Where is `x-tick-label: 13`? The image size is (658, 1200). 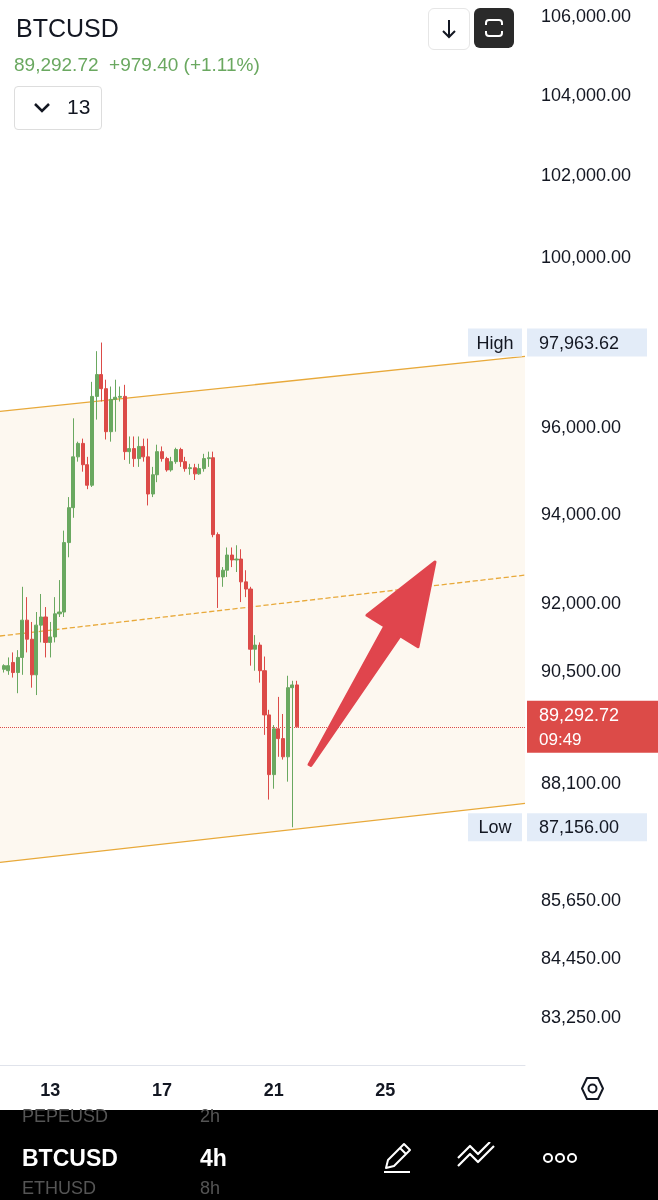 x-tick-label: 13 is located at coordinates (50, 1090).